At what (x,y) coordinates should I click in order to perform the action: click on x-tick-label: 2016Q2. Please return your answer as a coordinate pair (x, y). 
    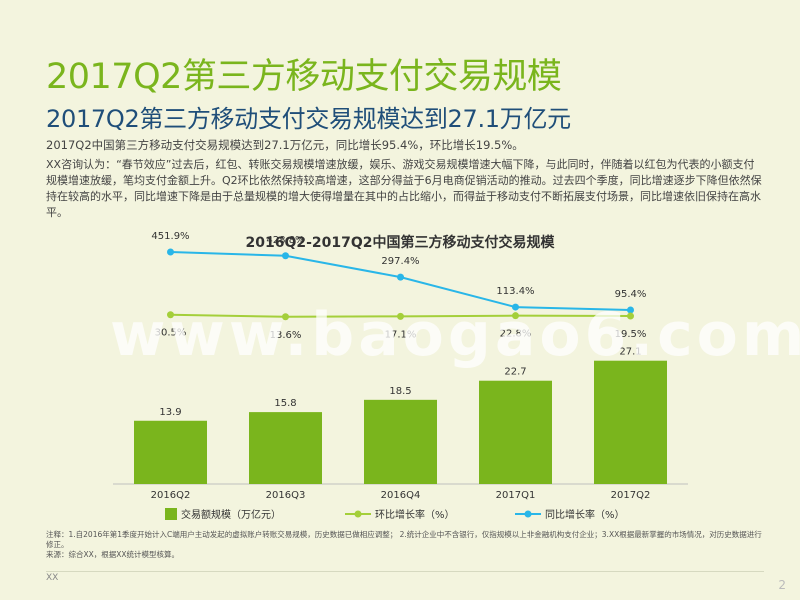
    Looking at the image, I should click on (171, 495).